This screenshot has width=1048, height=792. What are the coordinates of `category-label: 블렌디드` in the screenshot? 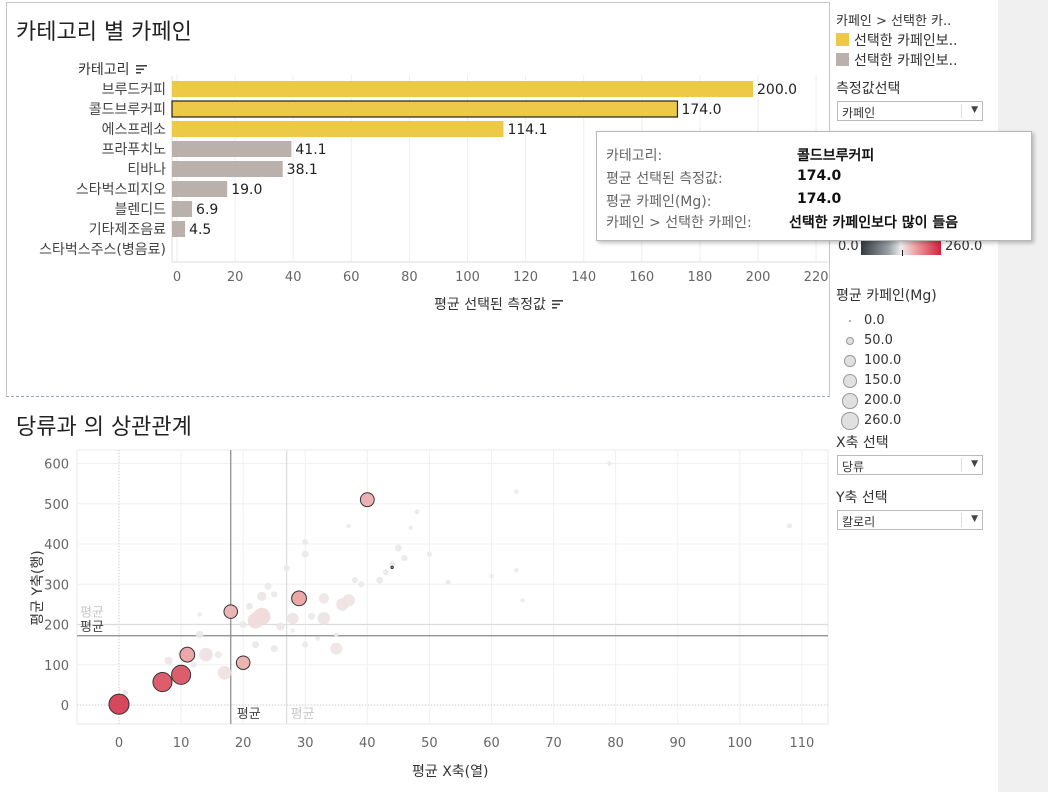 It's located at (140, 210).